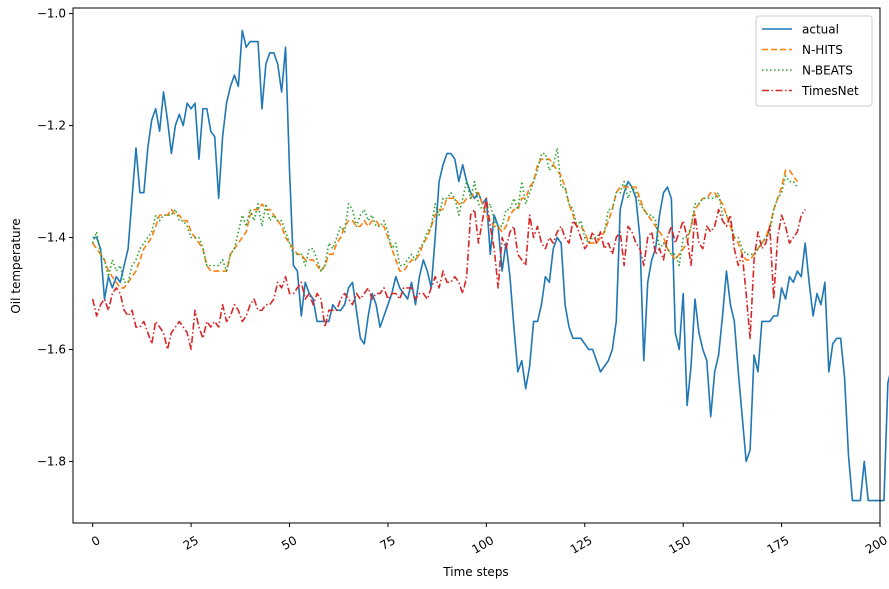 The width and height of the screenshot is (889, 589). What do you see at coordinates (191, 543) in the screenshot?
I see `x-tick-label: 25` at bounding box center [191, 543].